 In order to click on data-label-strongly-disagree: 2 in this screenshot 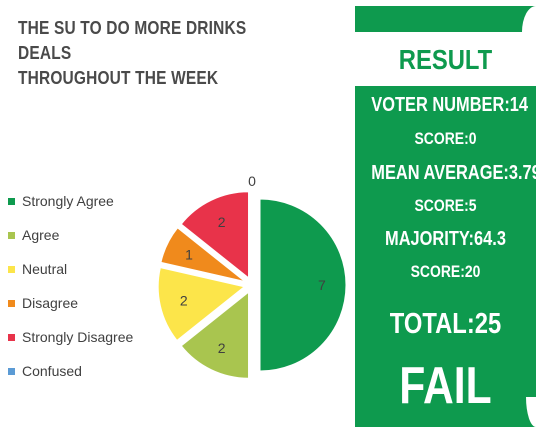, I will do `click(222, 222)`.